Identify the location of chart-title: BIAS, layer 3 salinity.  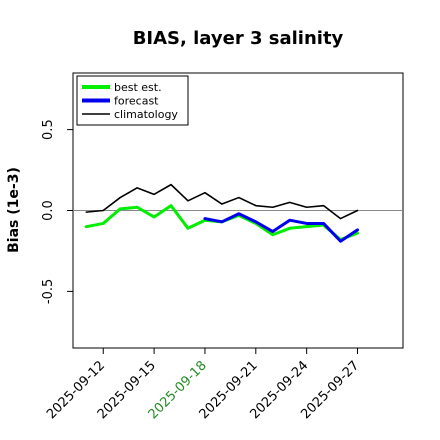
(238, 38).